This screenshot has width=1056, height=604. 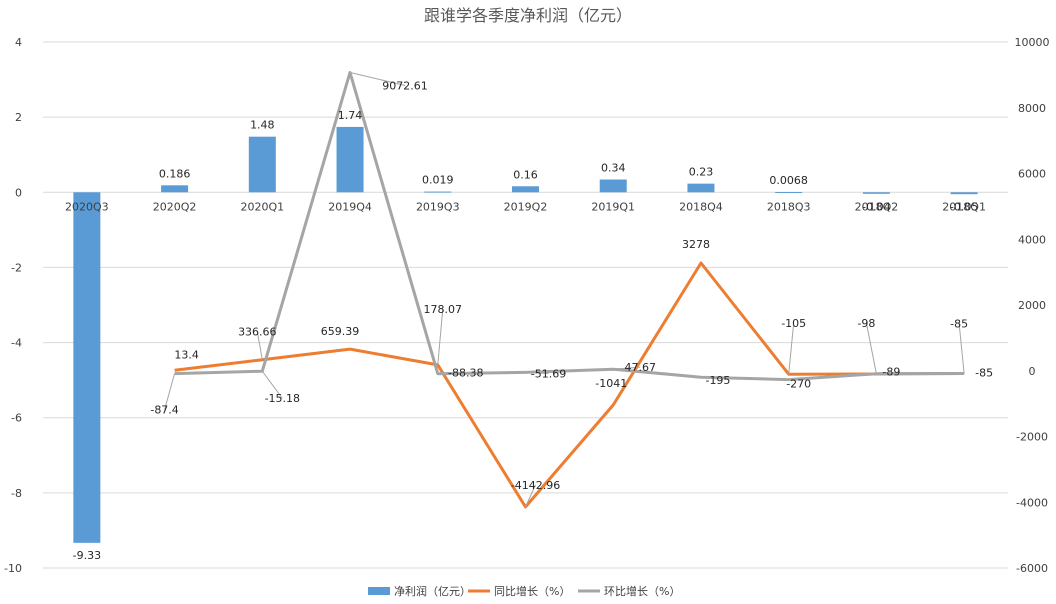 I want to click on yoy-data-label: 13.4, so click(x=186, y=354).